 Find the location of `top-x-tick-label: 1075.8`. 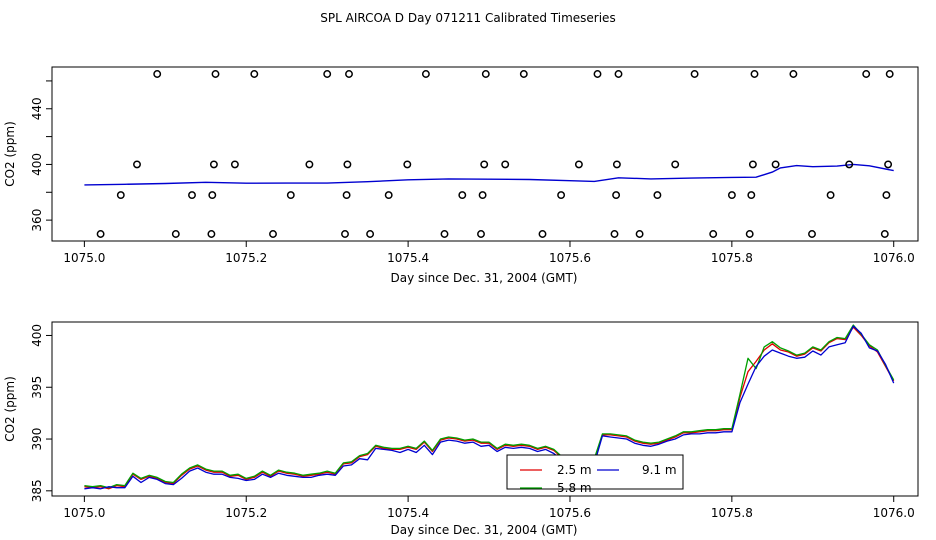

top-x-tick-label: 1075.8 is located at coordinates (732, 258).